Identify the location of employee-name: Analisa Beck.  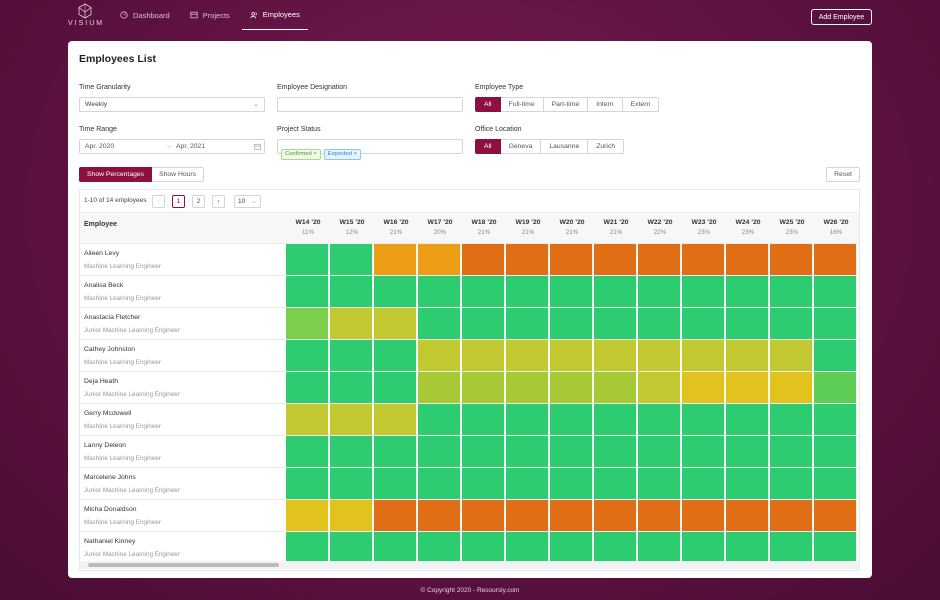
(104, 285).